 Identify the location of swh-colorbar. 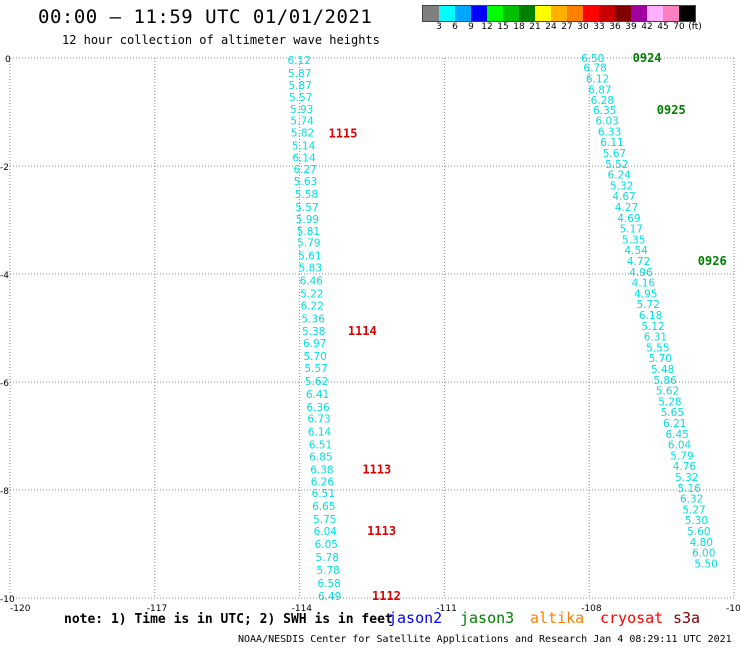
(559, 13).